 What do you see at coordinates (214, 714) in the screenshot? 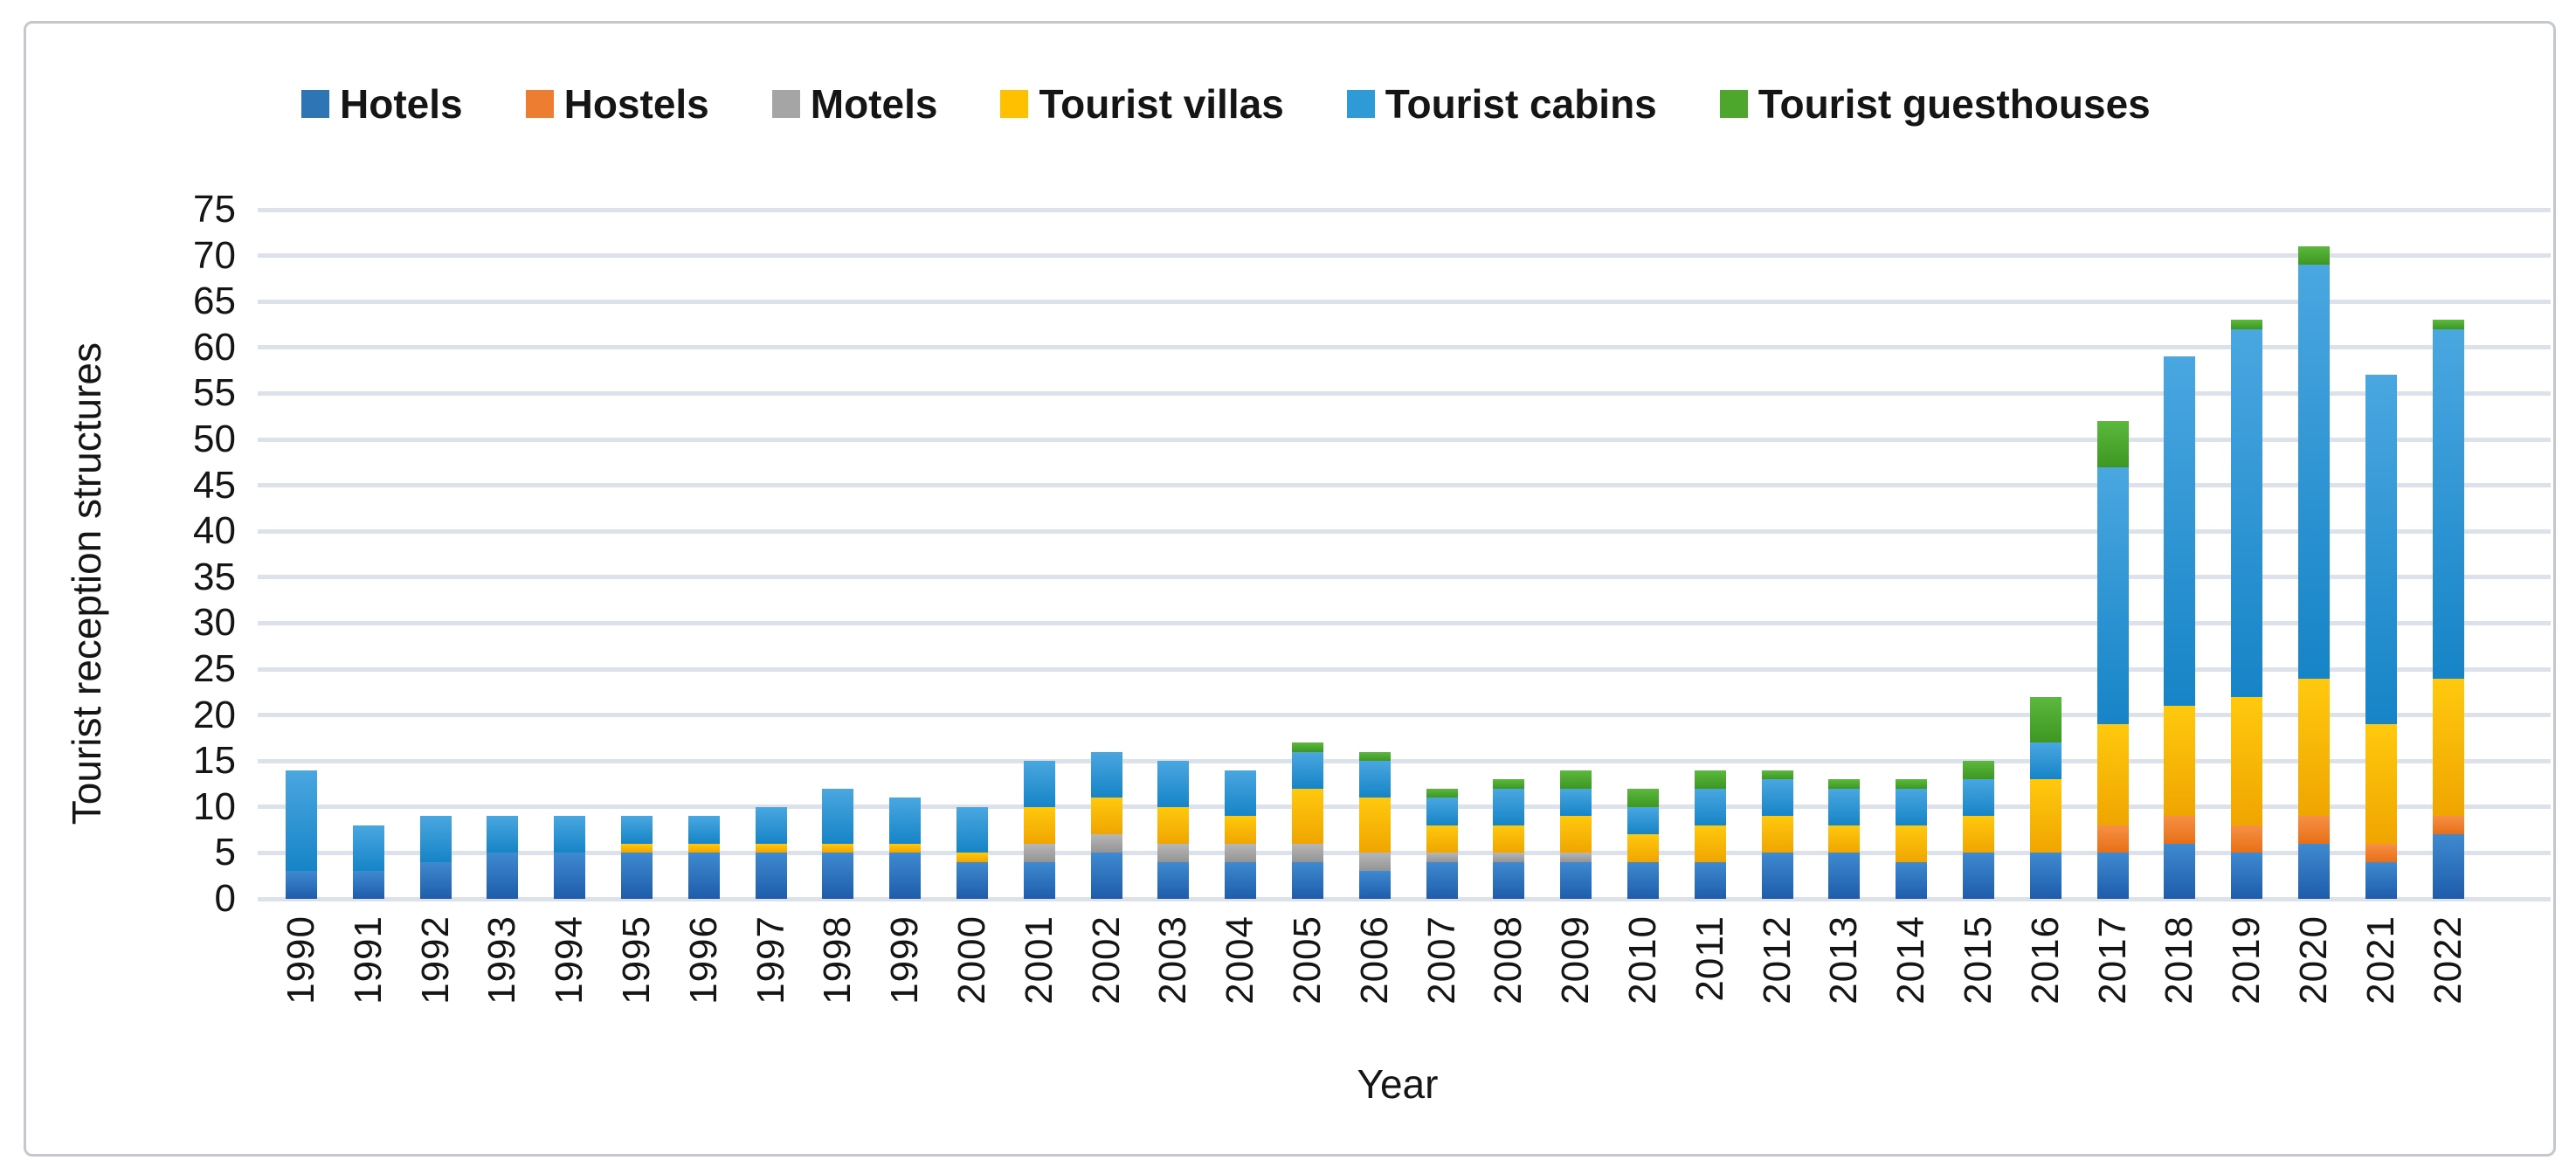
I see `y-tick-label: 20` at bounding box center [214, 714].